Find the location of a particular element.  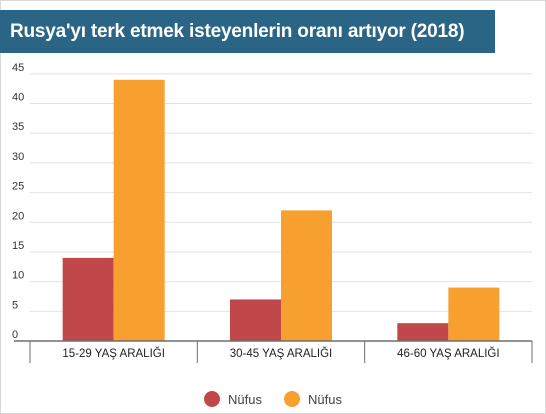

chart-legend: Nüfus Nüfus is located at coordinates (273, 399).